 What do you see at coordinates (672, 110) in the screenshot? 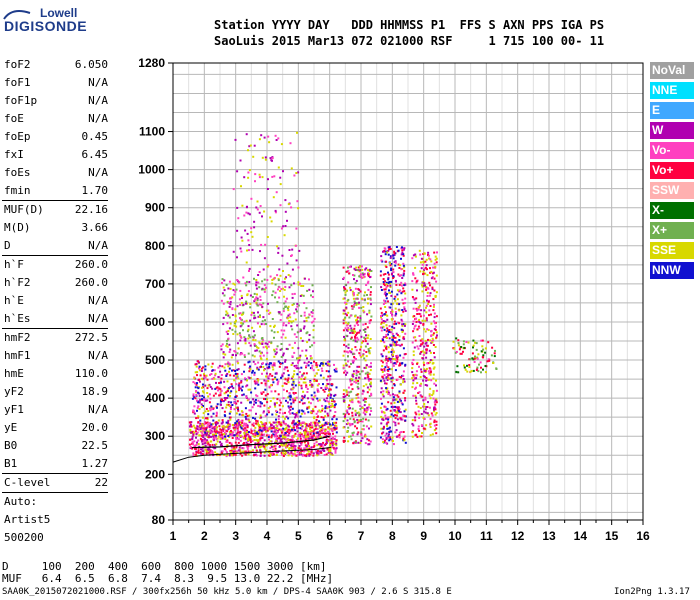
I see `legend-item: E` at bounding box center [672, 110].